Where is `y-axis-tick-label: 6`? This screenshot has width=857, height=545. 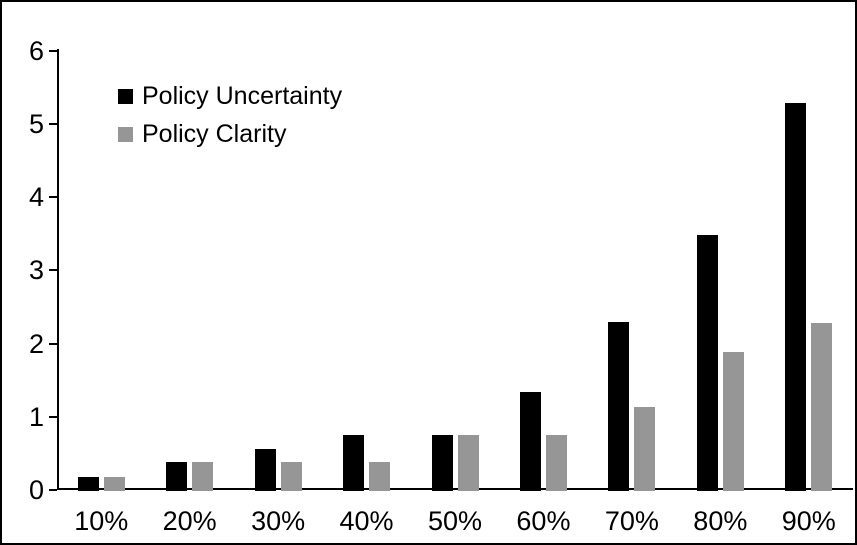
y-axis-tick-label: 6 is located at coordinates (36, 50).